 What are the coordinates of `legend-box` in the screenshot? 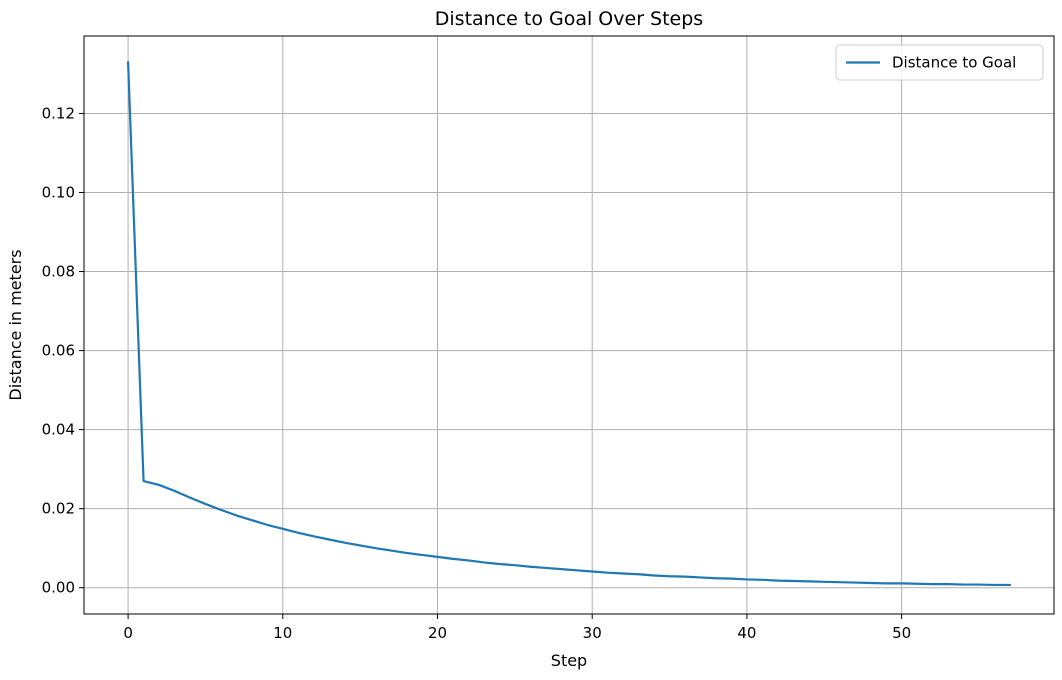 It's located at (939, 62).